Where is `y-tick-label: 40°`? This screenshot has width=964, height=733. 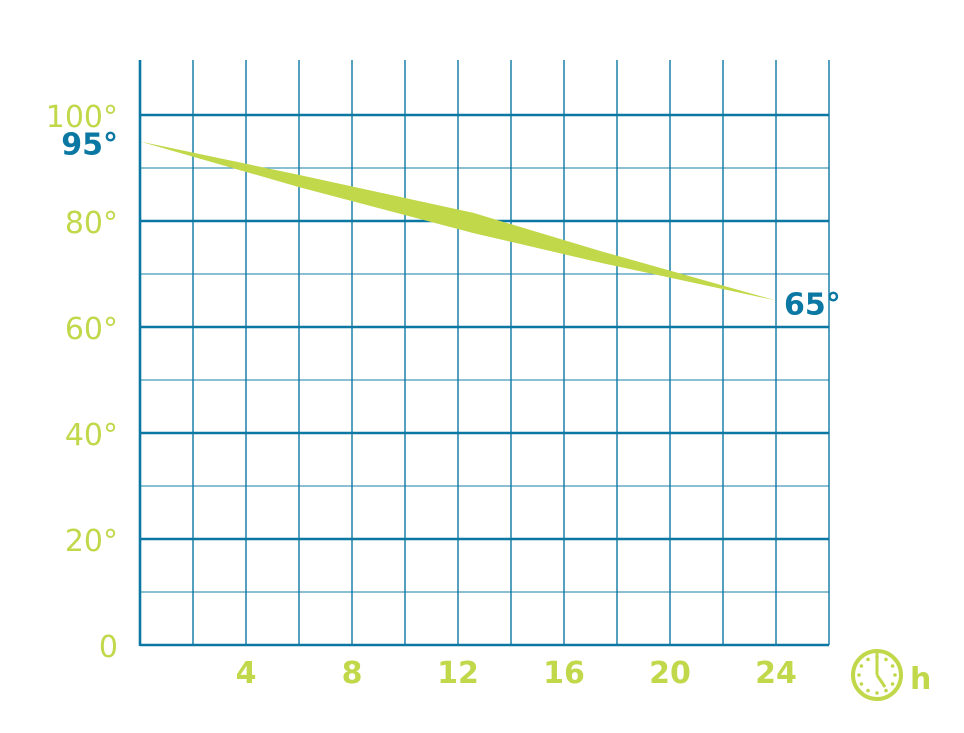 y-tick-label: 40° is located at coordinates (91, 435).